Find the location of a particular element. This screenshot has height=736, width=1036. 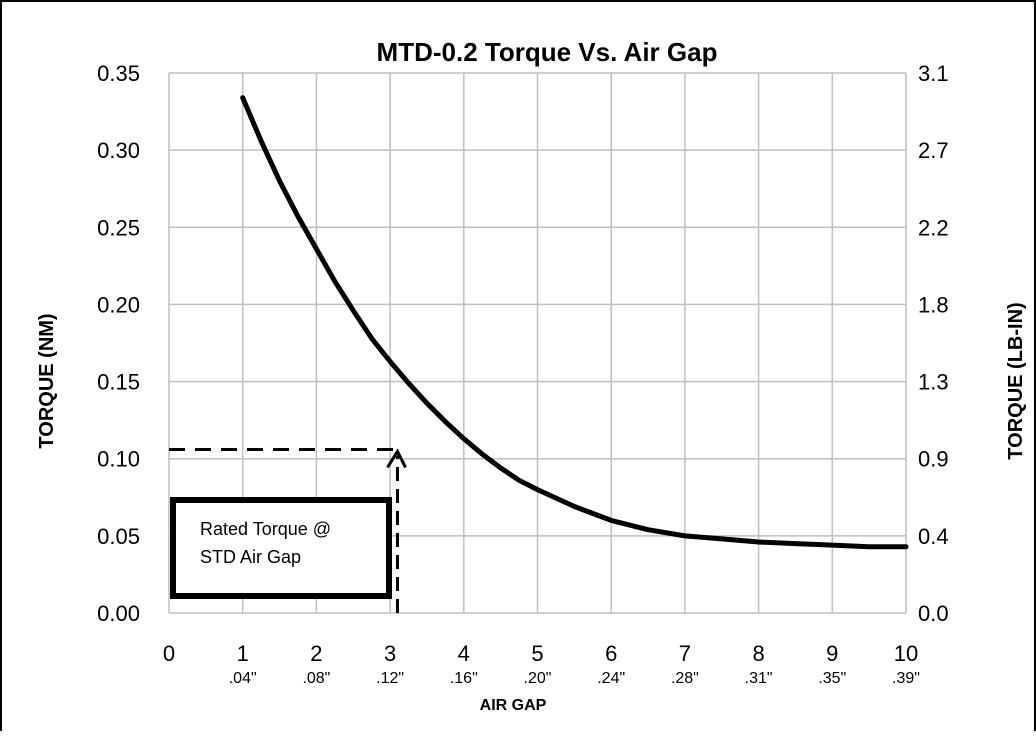

annotation-line-1: Rated Torque @ is located at coordinates (265, 529).